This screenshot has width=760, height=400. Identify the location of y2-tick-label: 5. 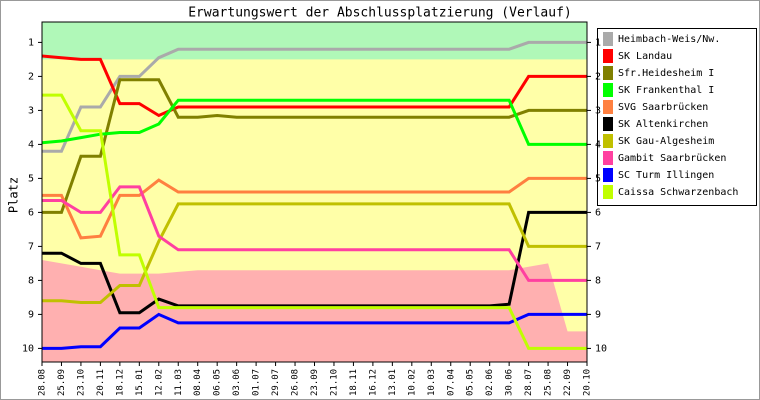
(598, 178).